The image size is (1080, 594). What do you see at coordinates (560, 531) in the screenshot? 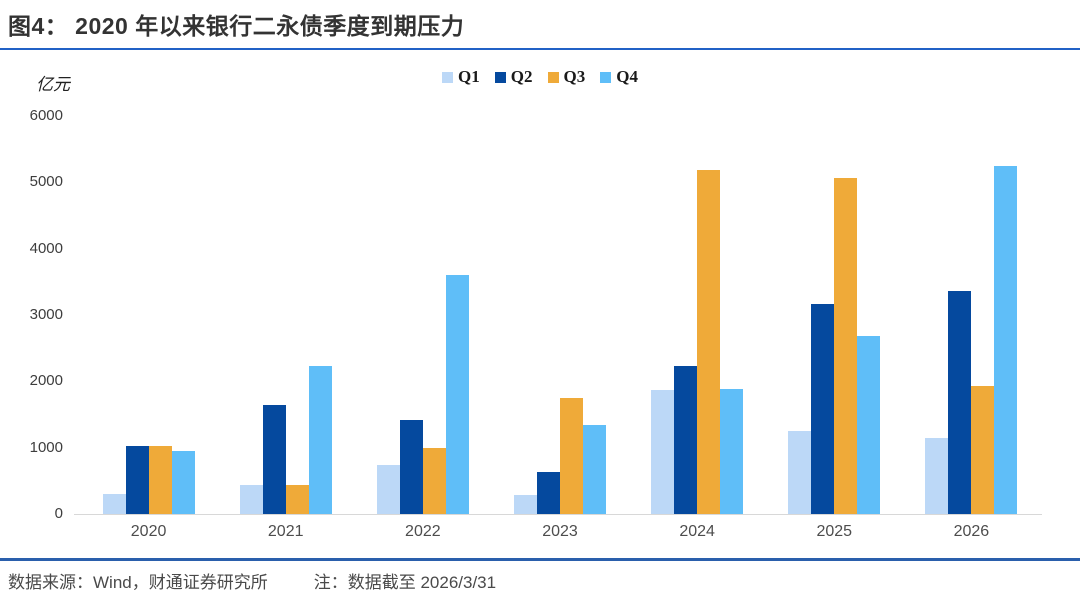
I see `x-axis-label-2023: 2023` at bounding box center [560, 531].